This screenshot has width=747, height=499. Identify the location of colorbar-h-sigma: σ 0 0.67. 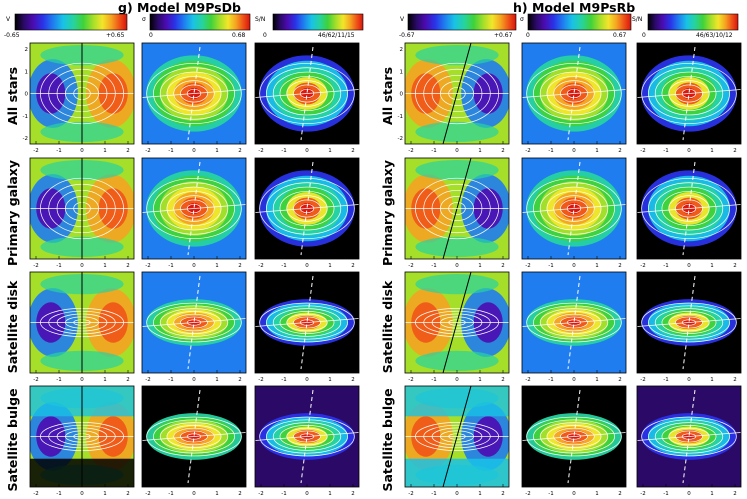
(576, 26).